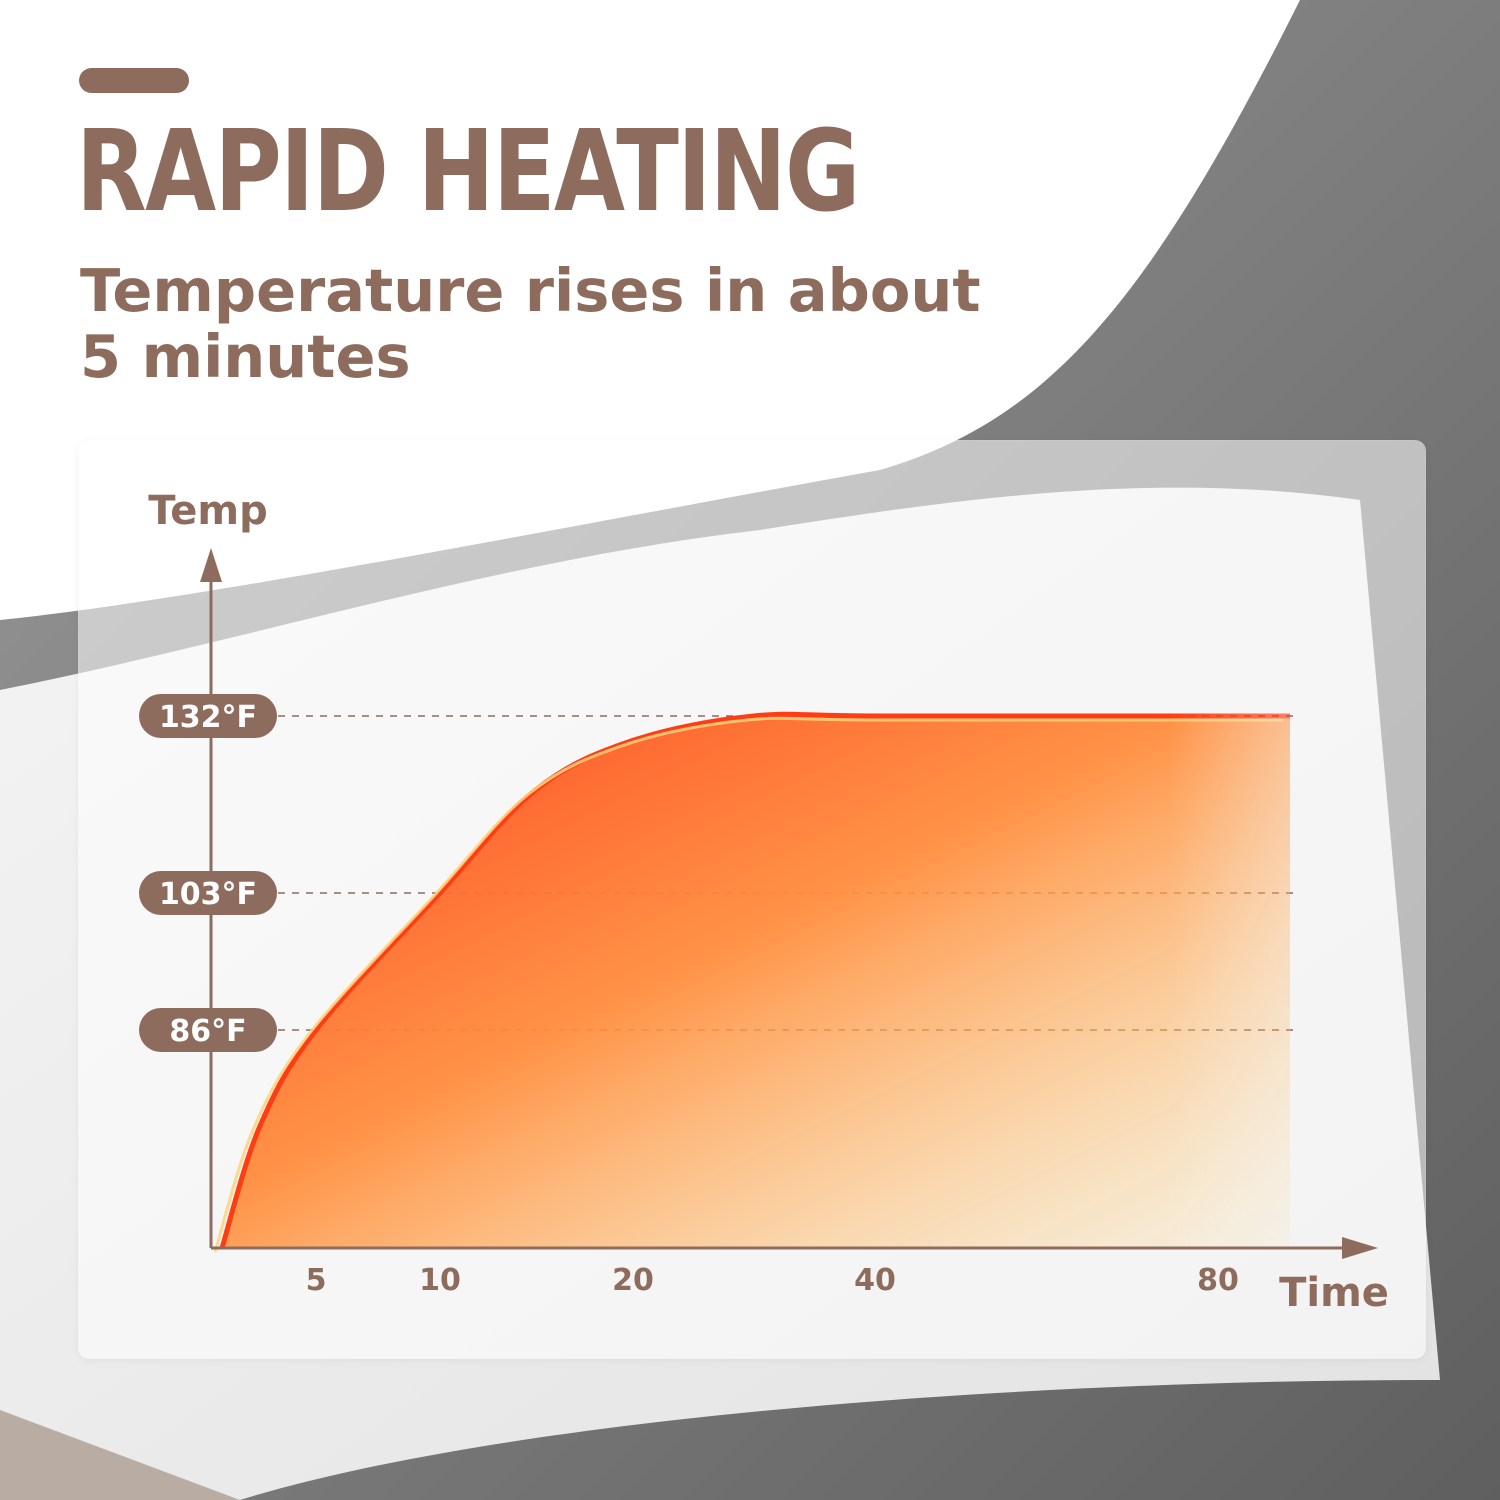 This screenshot has width=1500, height=1500. What do you see at coordinates (316, 1280) in the screenshot?
I see `x-tick-label: 5` at bounding box center [316, 1280].